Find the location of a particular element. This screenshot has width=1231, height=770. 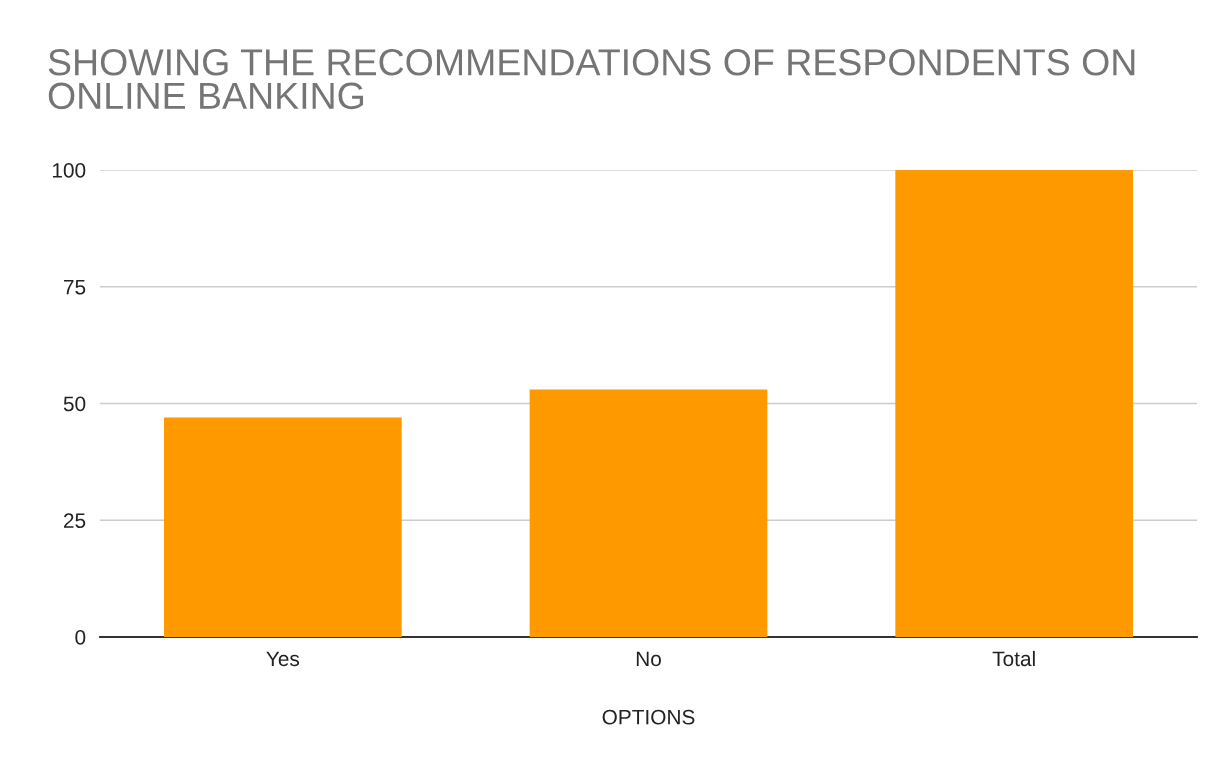

x-tick-label: Total is located at coordinates (1013, 658).